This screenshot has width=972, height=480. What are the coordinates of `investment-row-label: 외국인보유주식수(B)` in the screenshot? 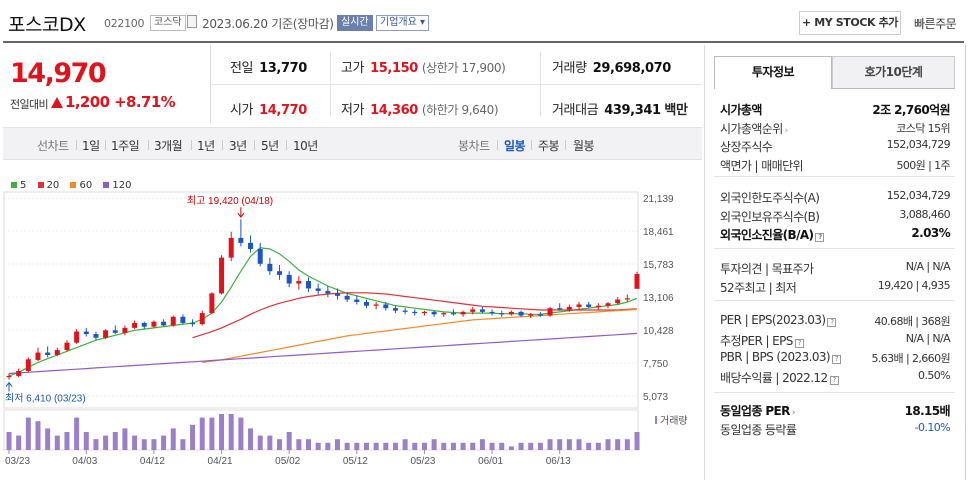 It's located at (770, 216).